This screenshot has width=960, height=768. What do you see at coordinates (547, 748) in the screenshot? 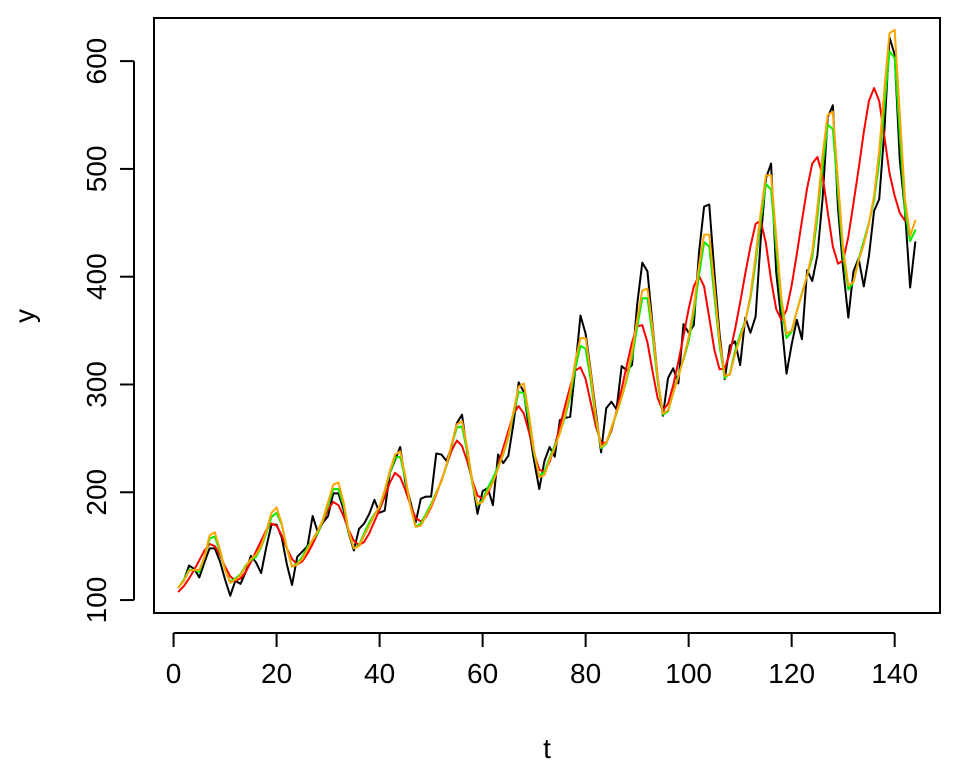
I see `x-axis-title: t` at bounding box center [547, 748].